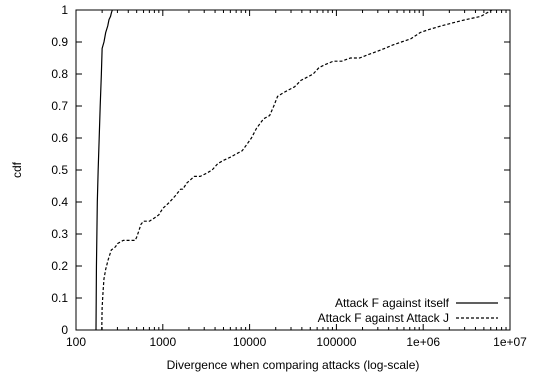  What do you see at coordinates (59, 138) in the screenshot?
I see `y-tick-label: 0.6` at bounding box center [59, 138].